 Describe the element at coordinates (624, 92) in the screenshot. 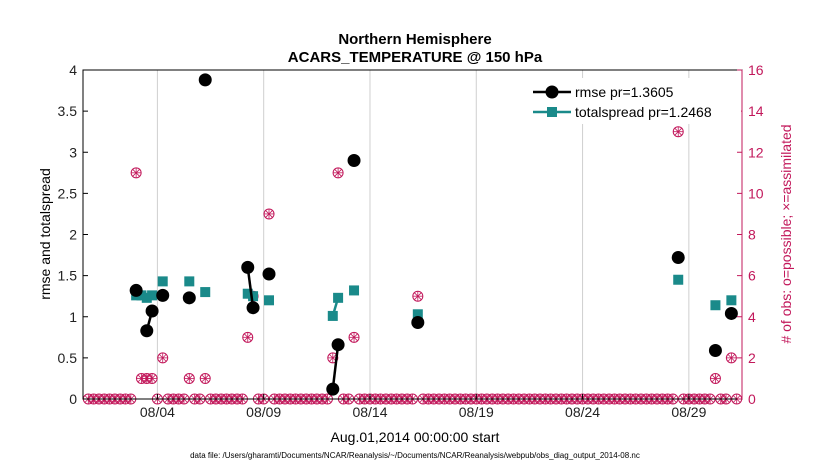

I see `legend-rmse-label: rmse pr=1.3605` at that location.